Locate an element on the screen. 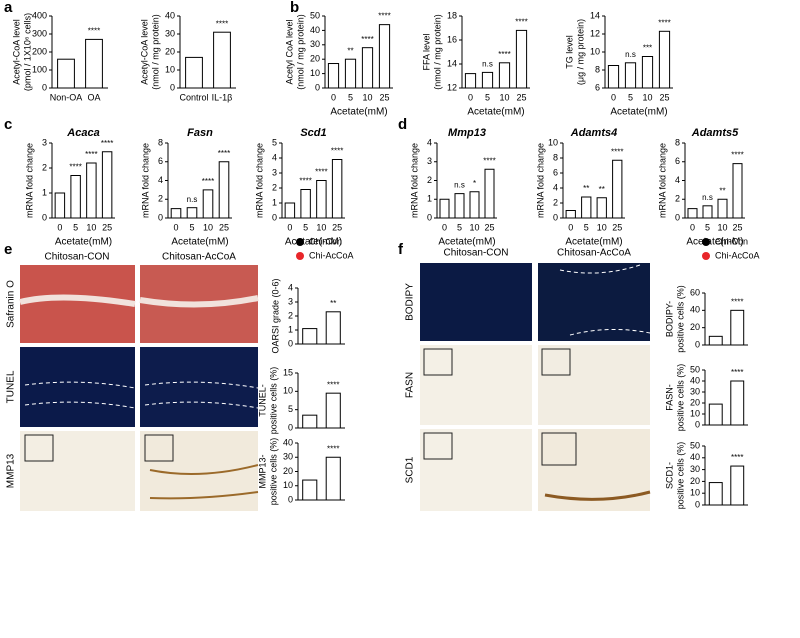 The image size is (800, 638). panel-label: f is located at coordinates (401, 249).